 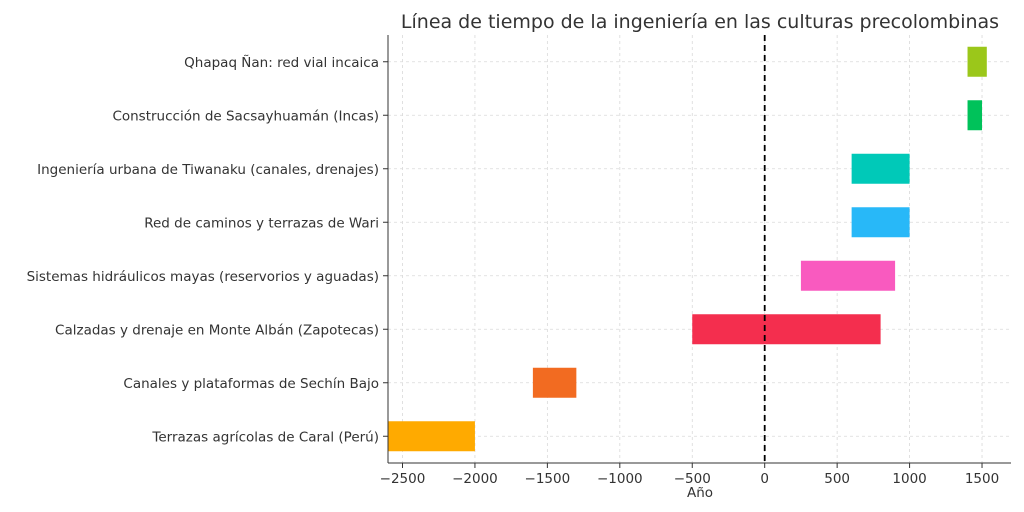 What do you see at coordinates (281, 62) in the screenshot?
I see `y-tick-label: Qhapaq Ñan: red vial incaica` at bounding box center [281, 62].